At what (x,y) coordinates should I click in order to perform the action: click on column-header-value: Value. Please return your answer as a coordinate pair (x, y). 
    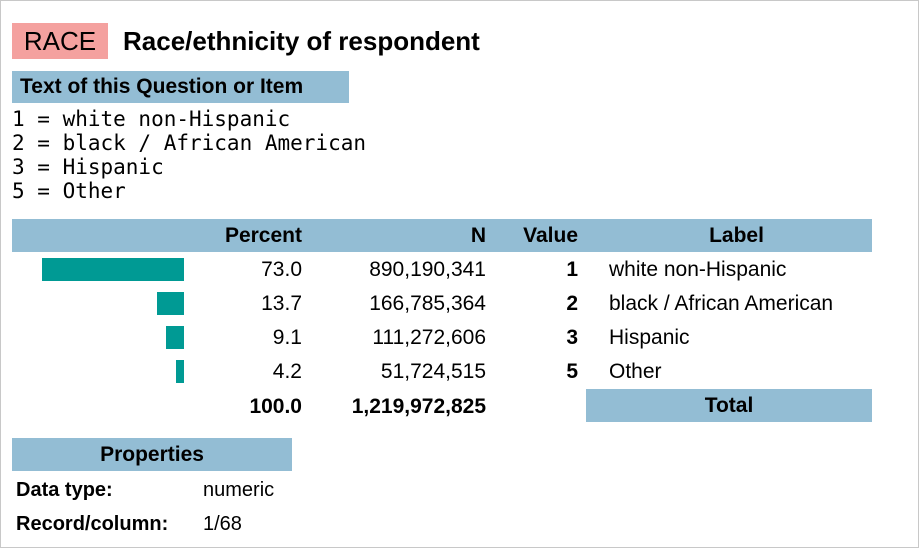
    Looking at the image, I should click on (550, 235).